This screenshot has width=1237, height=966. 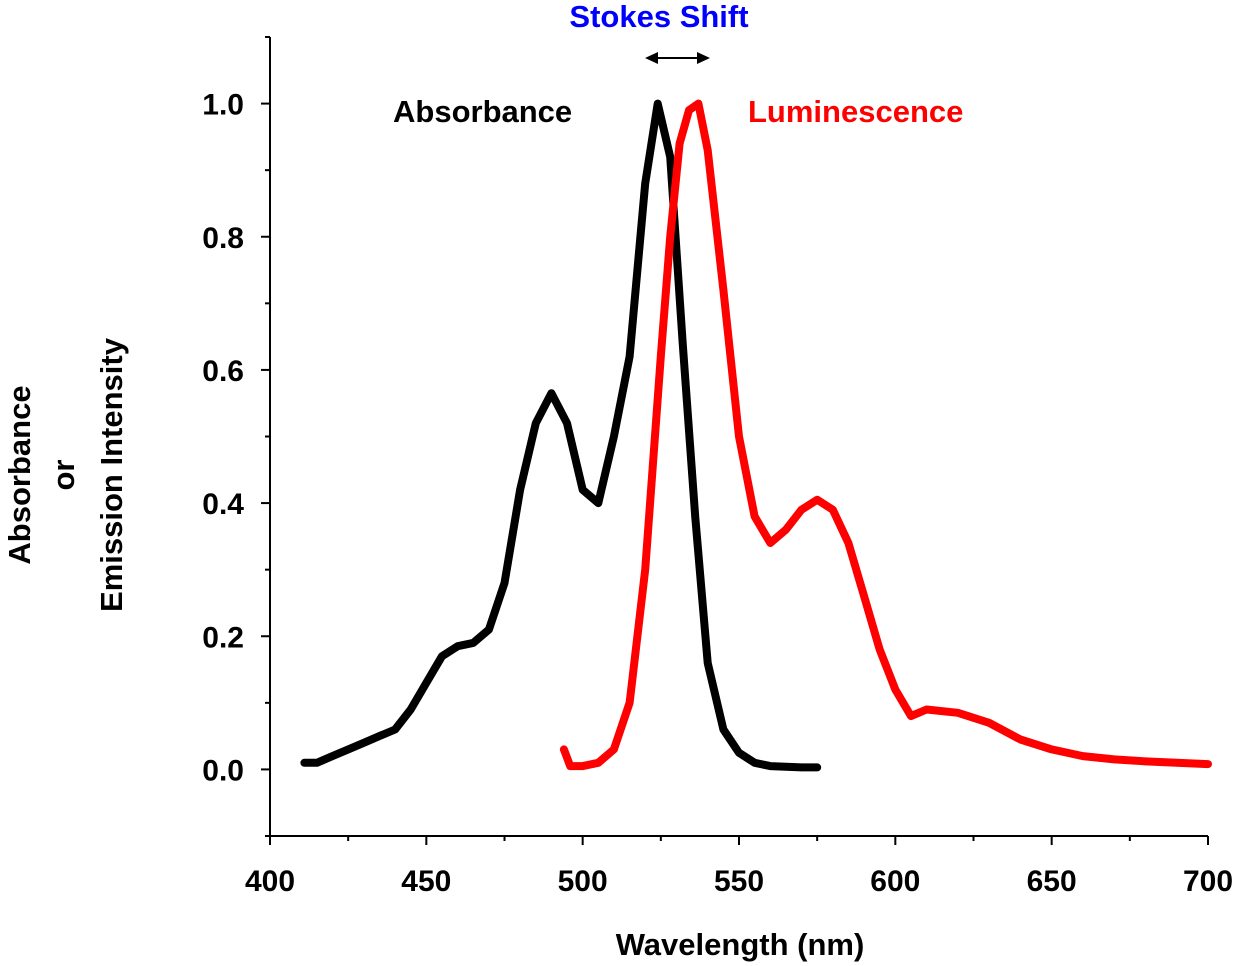 I want to click on x-axis-ticks: 400 450 500 550 600 650 700, so click(x=739, y=867).